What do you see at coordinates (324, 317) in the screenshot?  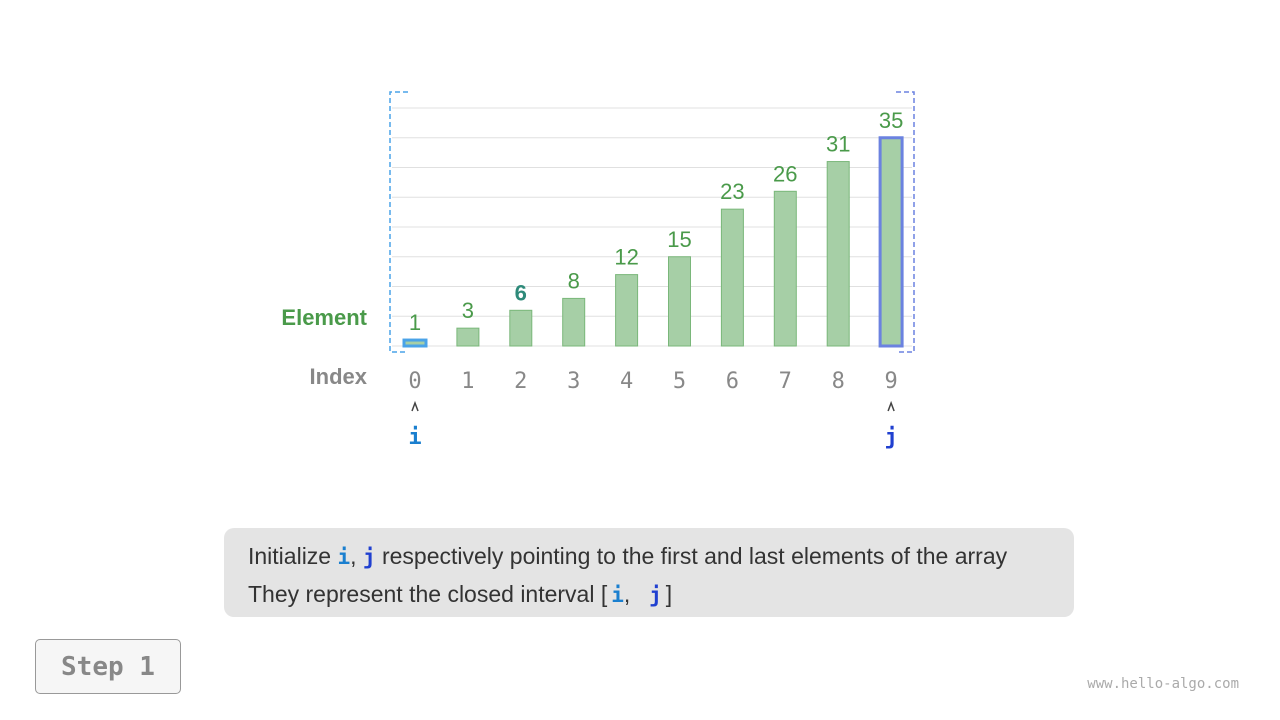 I see `element-row-label: Element` at bounding box center [324, 317].